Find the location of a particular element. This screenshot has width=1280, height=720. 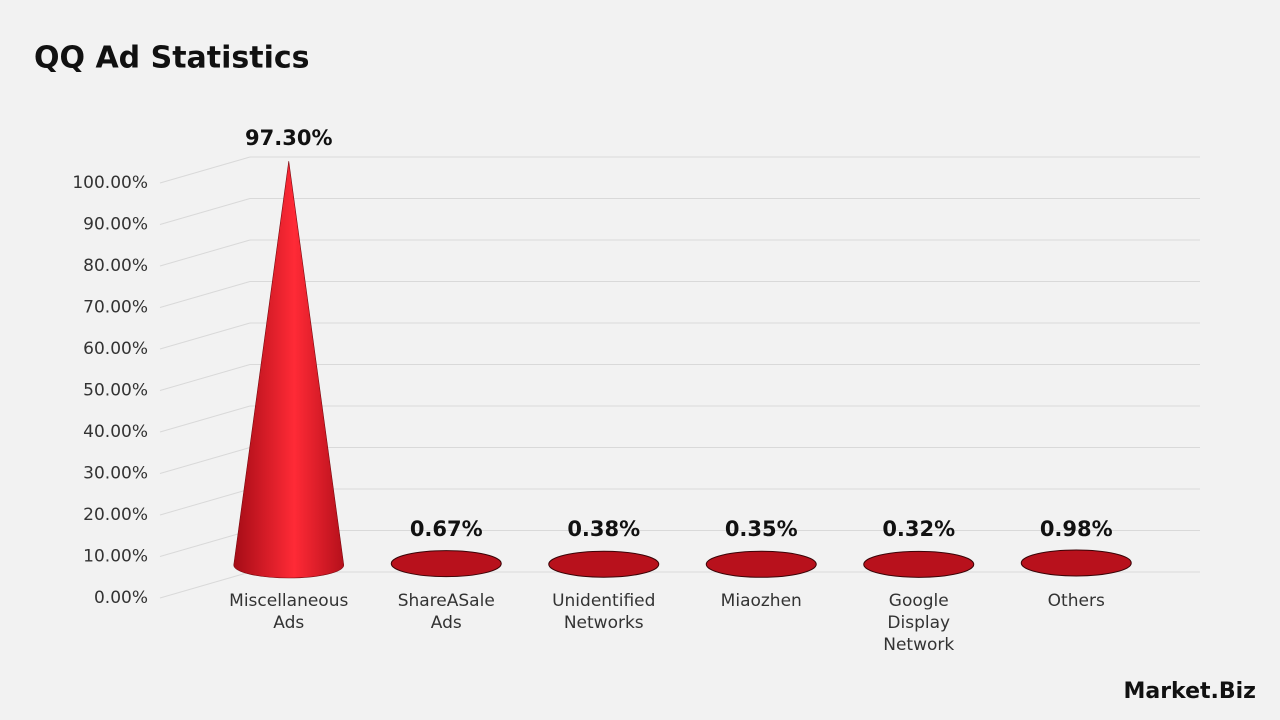

y-tick-label: 10.00% is located at coordinates (115, 557).